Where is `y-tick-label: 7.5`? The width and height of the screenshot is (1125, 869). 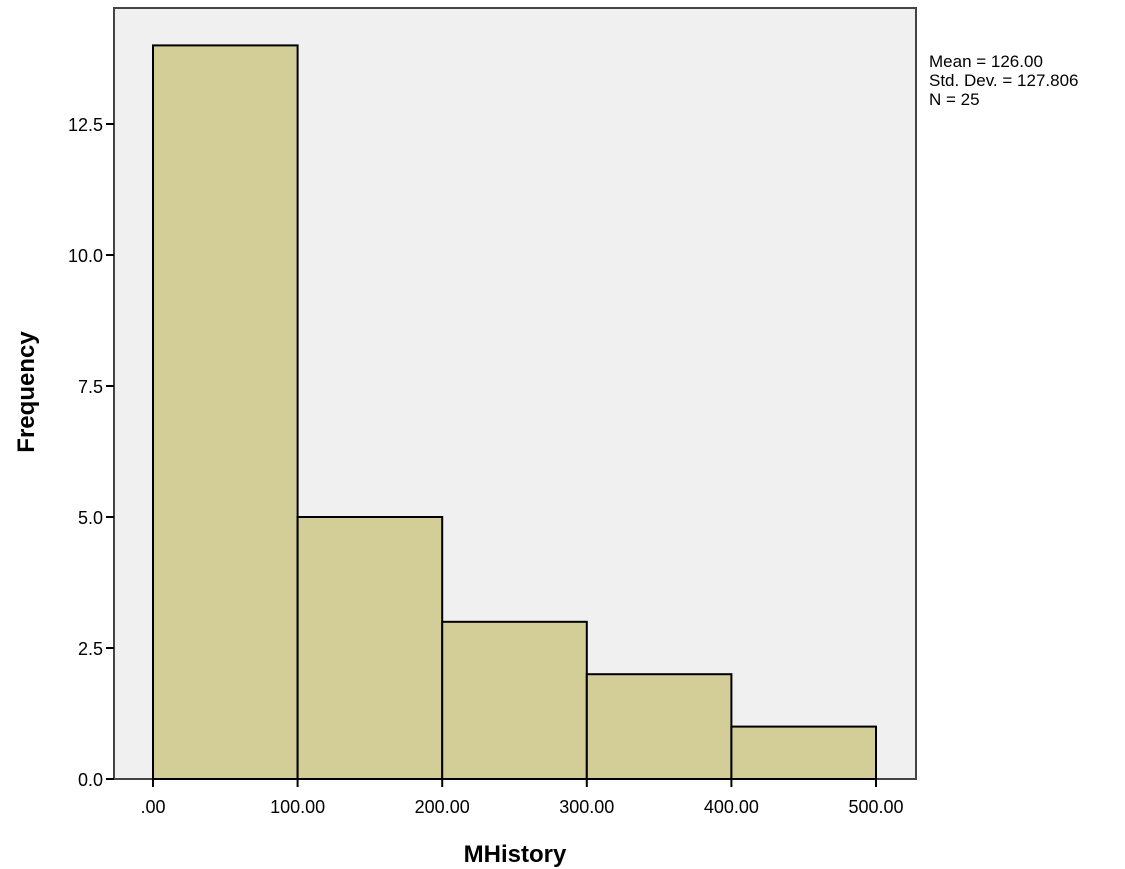
y-tick-label: 7.5 is located at coordinates (90, 387).